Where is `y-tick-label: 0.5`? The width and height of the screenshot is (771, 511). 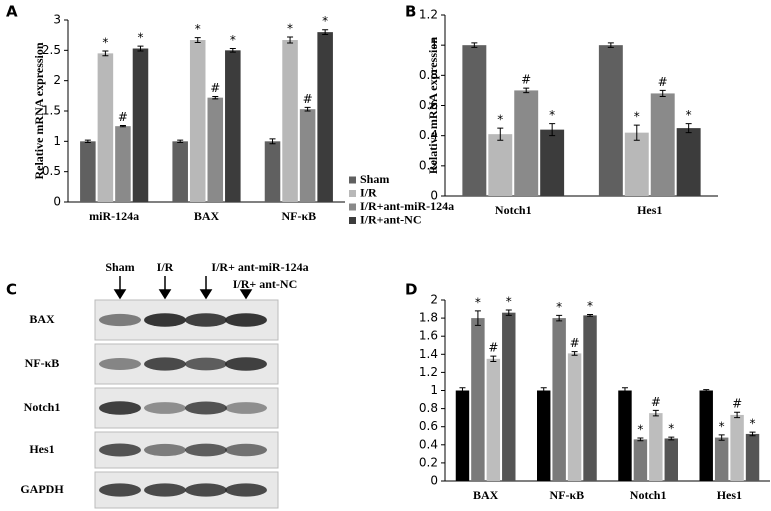 y-tick-label: 0.5 is located at coordinates (51, 171).